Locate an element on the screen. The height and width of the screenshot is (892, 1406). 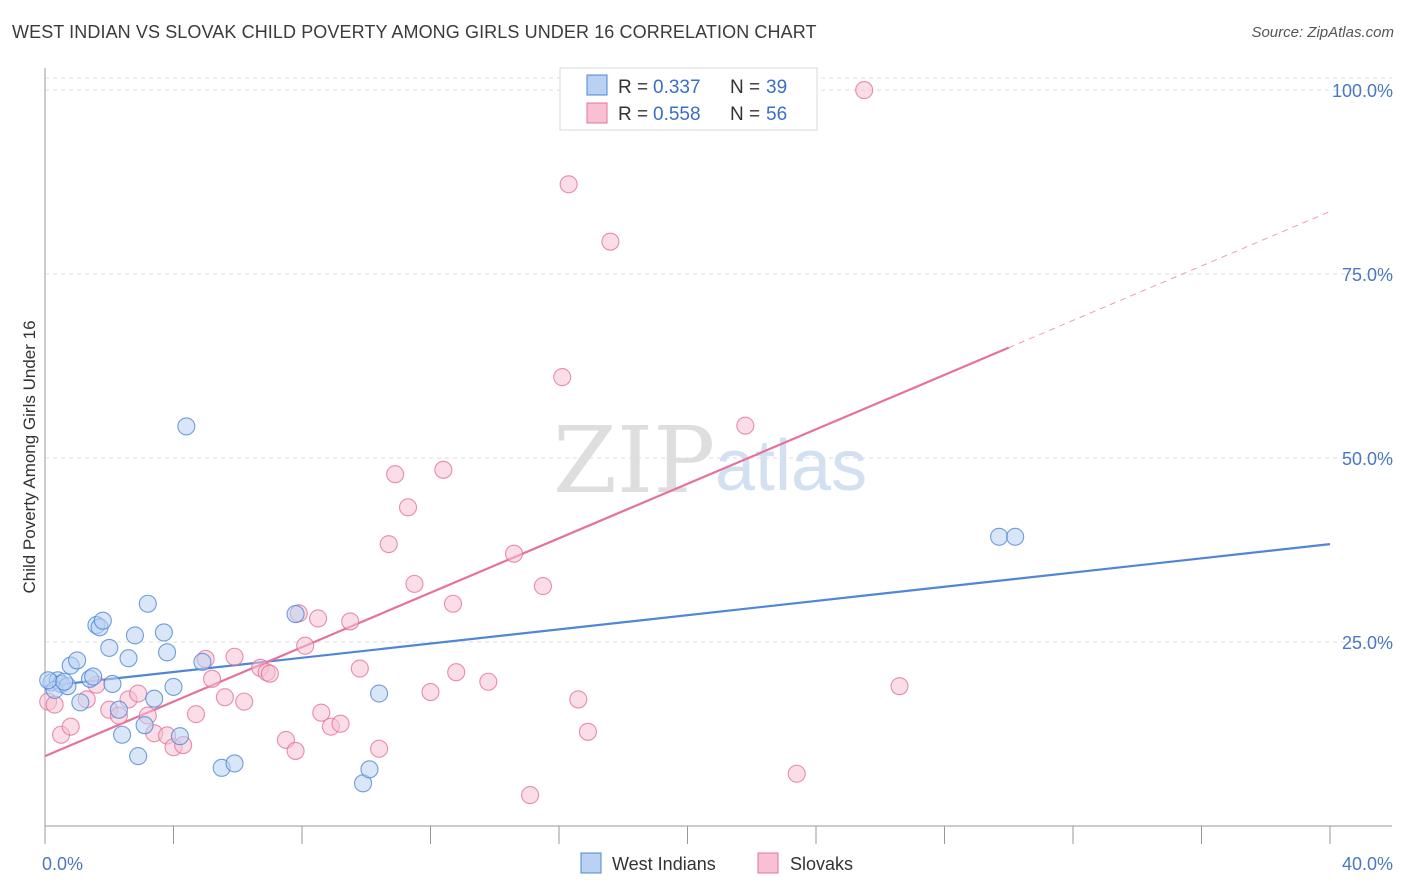
watermark-atlas: atlas is located at coordinates (791, 466).